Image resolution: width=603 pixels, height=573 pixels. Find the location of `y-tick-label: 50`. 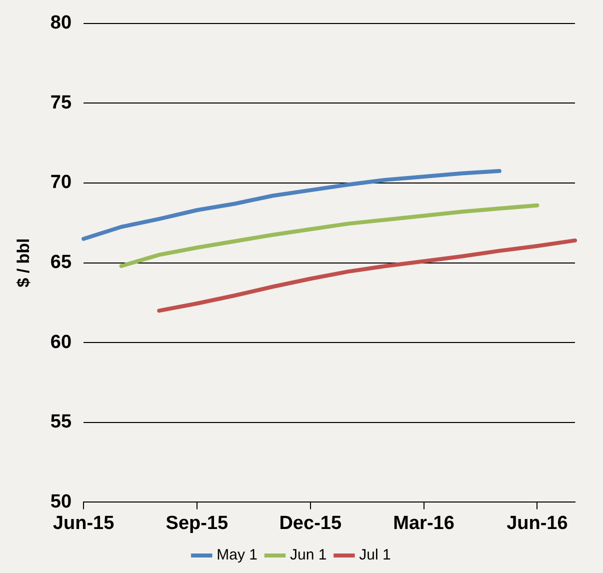

y-tick-label: 50 is located at coordinates (61, 501).